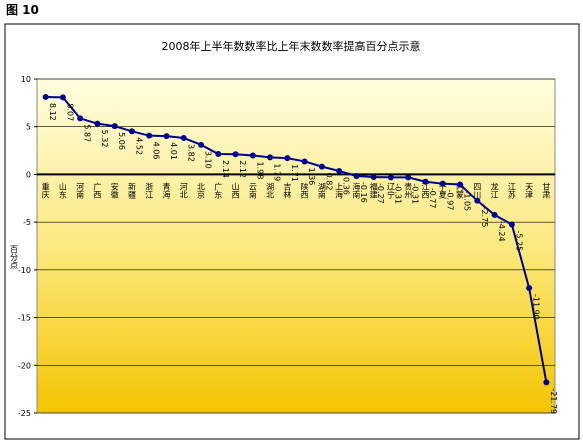  What do you see at coordinates (24, 318) in the screenshot?
I see `y-tick-label: -15` at bounding box center [24, 318].